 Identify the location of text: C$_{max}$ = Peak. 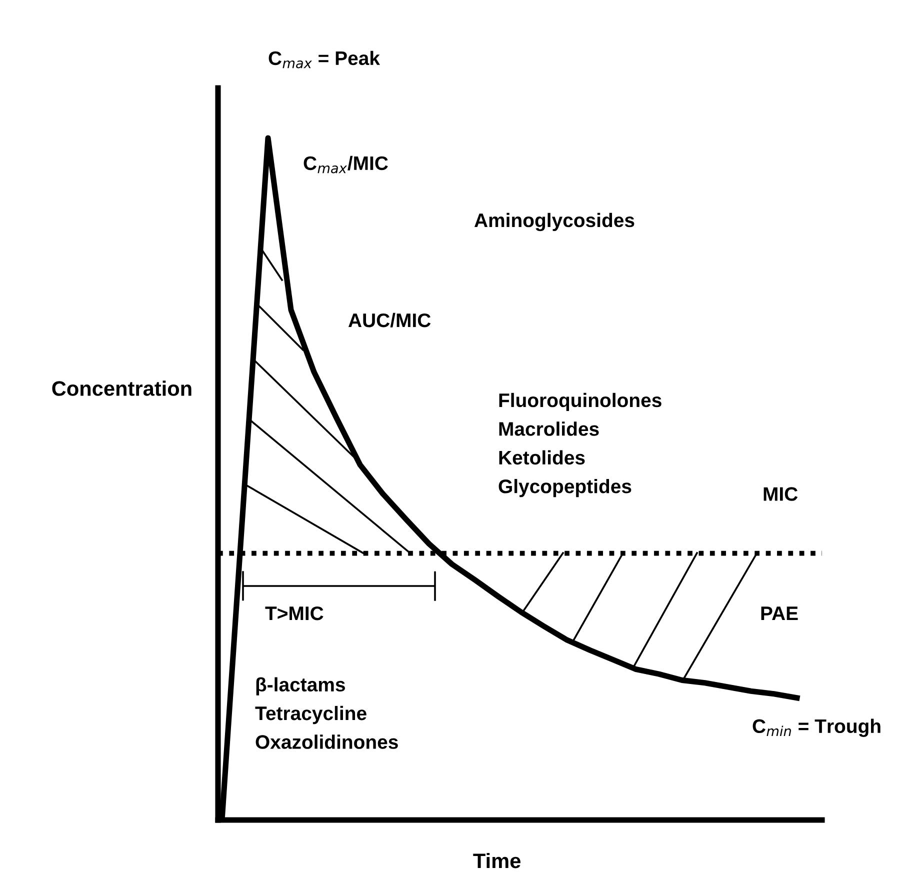
(324, 59).